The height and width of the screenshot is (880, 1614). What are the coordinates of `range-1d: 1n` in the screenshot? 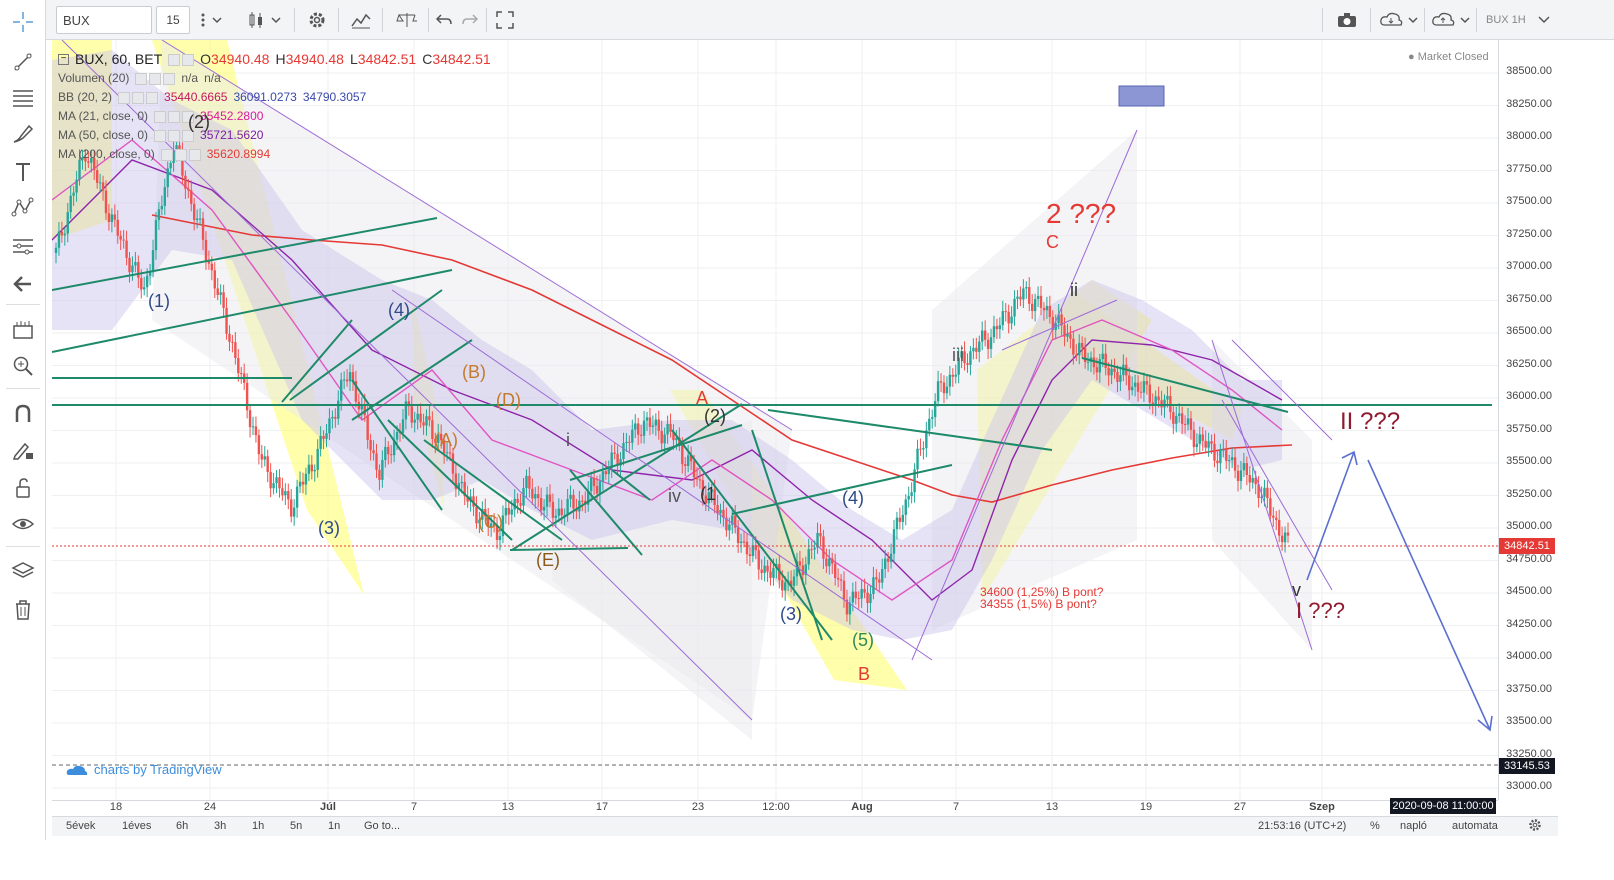 It's located at (334, 826).